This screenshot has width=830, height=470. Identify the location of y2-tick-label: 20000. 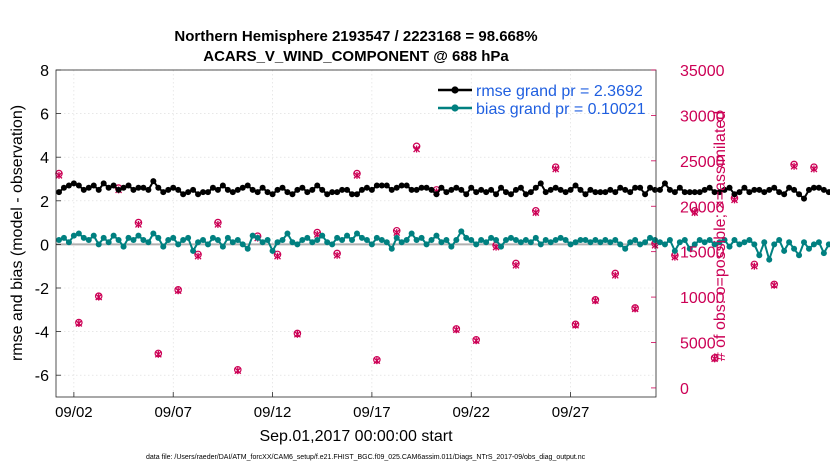
(702, 207).